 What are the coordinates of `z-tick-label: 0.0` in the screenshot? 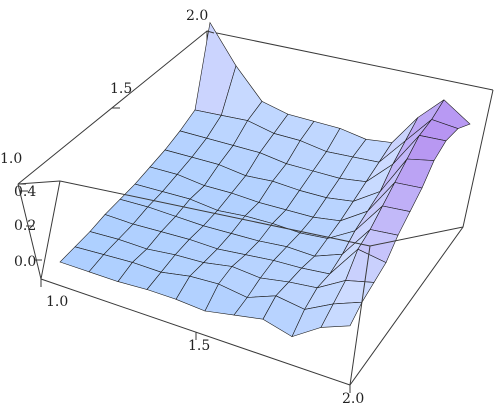 It's located at (25, 262).